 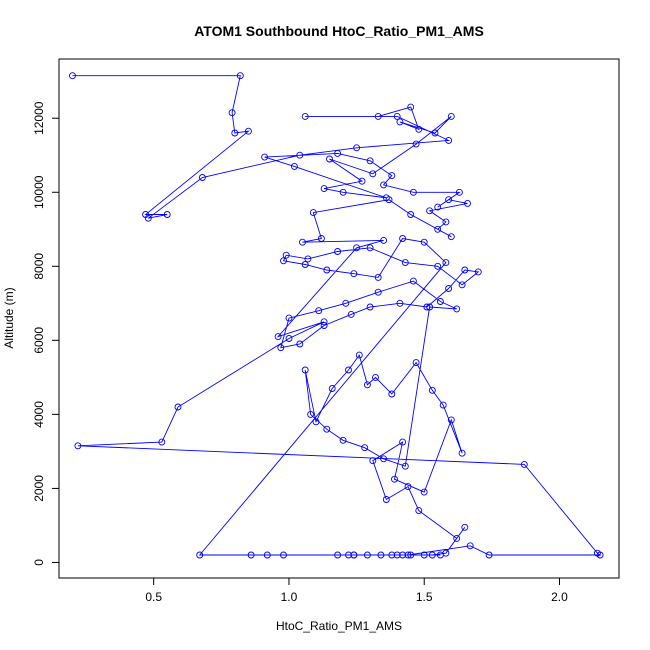 I want to click on y-tick-label: 2000, so click(x=39, y=488).